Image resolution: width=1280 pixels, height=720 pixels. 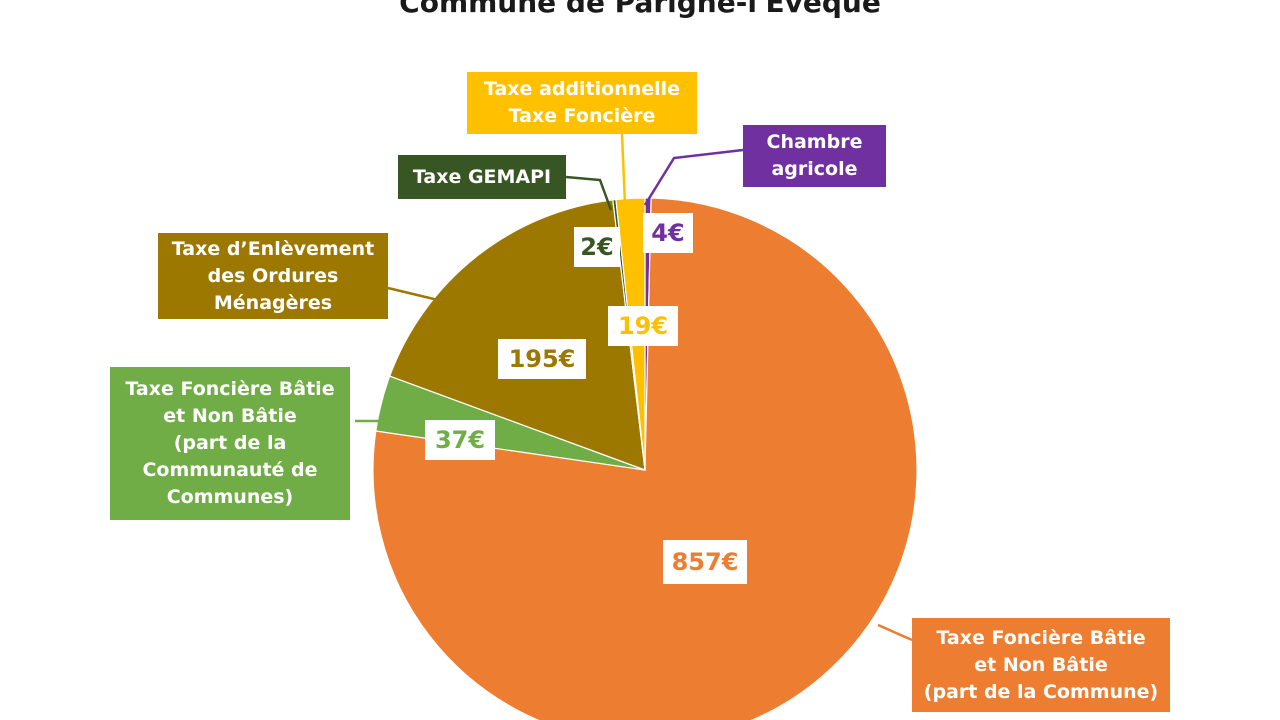 I want to click on slice-category-label-line: Communes), so click(x=230, y=497).